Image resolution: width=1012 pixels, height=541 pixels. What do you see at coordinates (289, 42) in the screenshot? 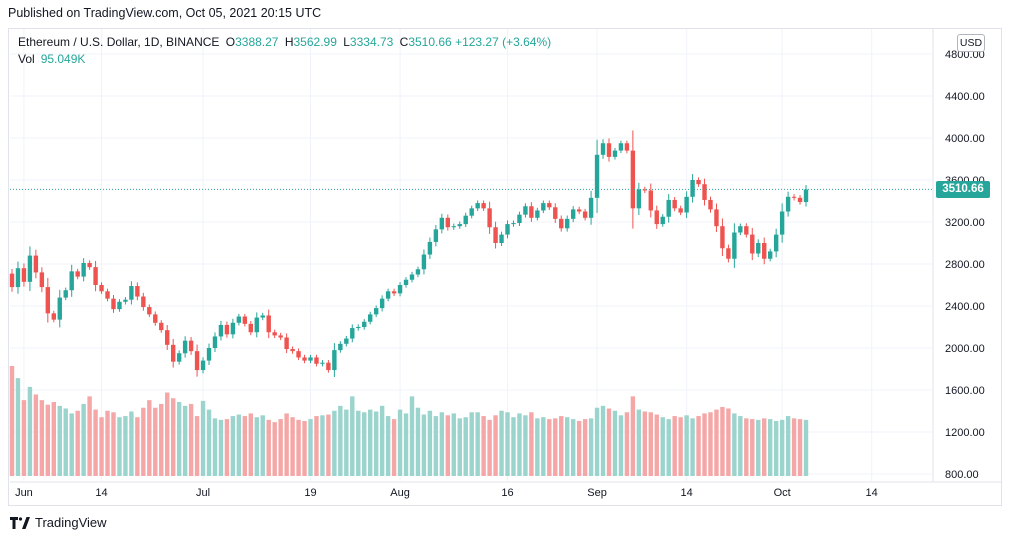
I see `high-label: H` at bounding box center [289, 42].